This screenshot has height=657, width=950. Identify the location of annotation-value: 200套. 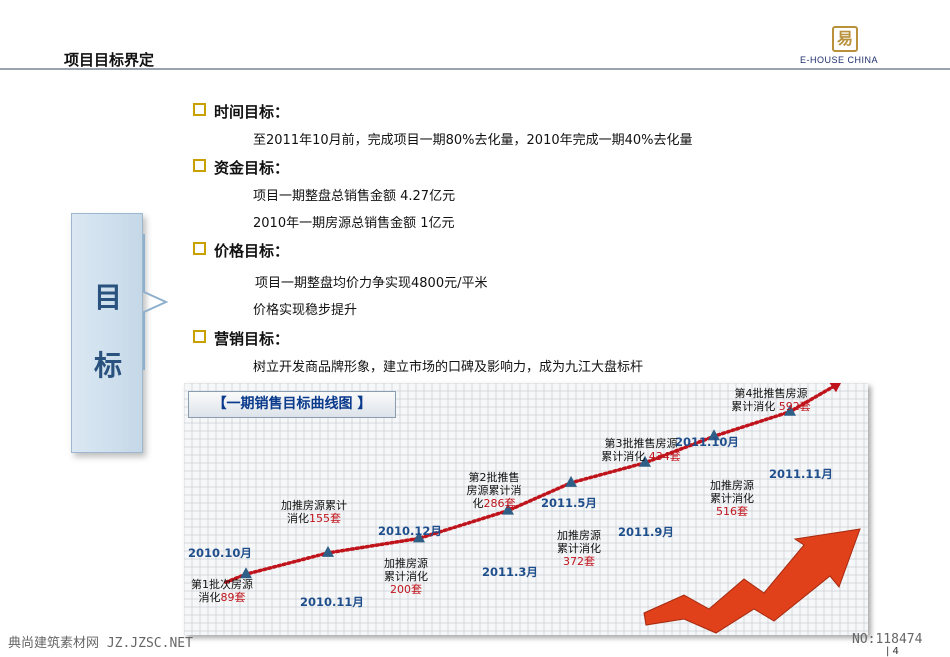
(406, 589).